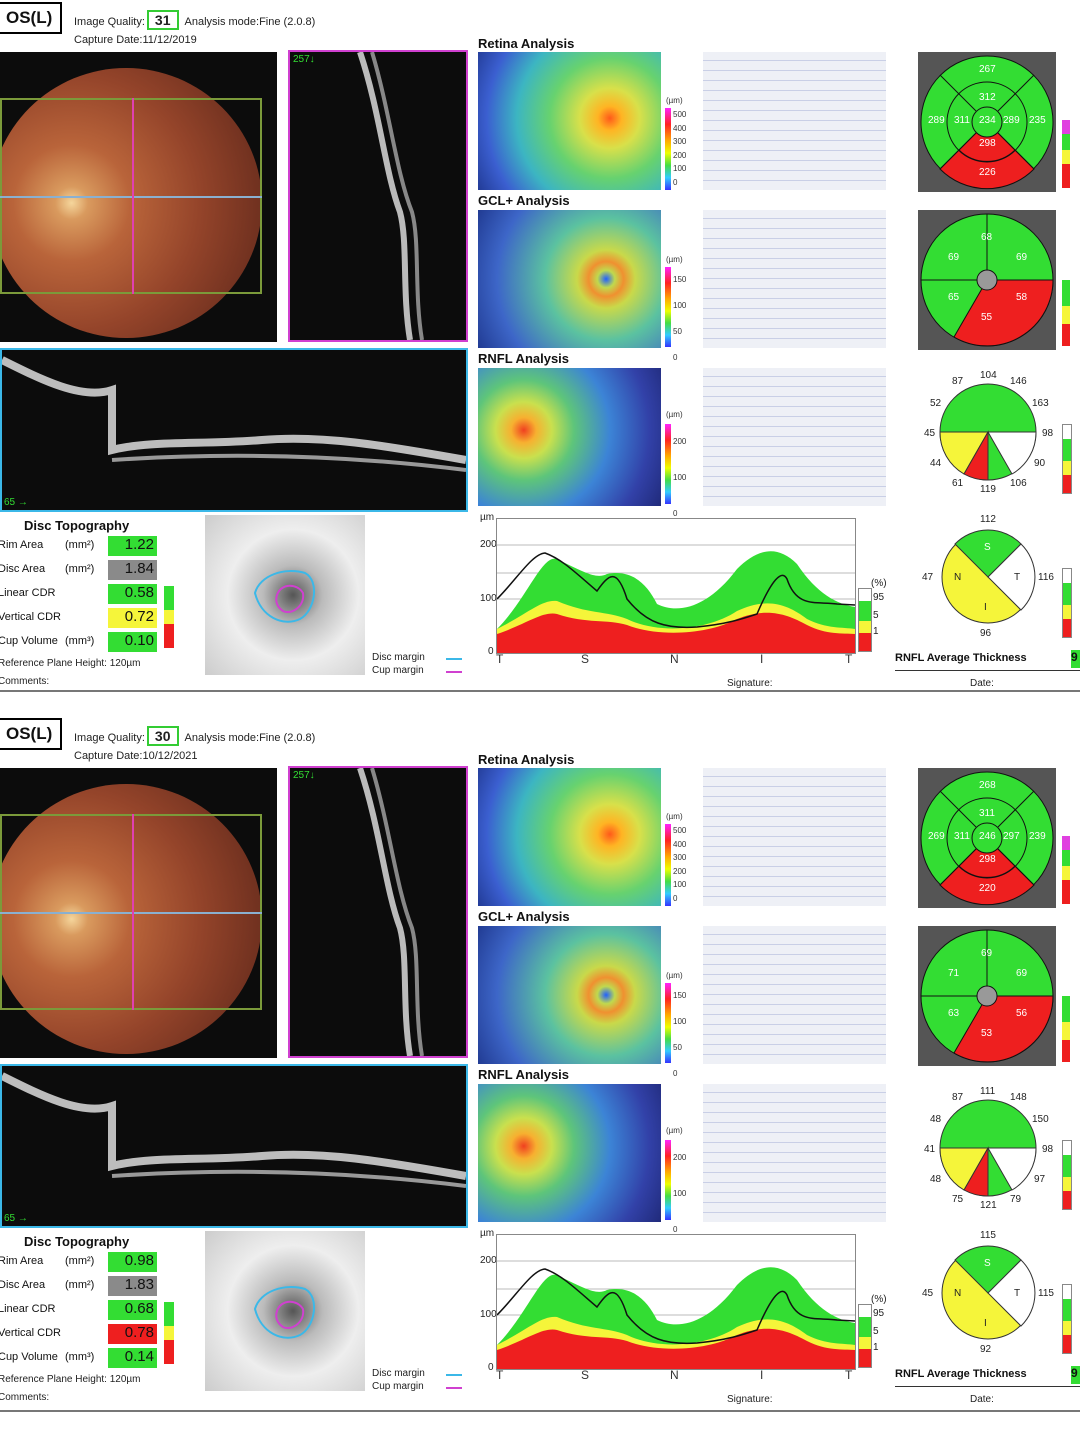  Describe the element at coordinates (988, 1091) in the screenshot. I see `rnfl-clock-12: 111` at that location.